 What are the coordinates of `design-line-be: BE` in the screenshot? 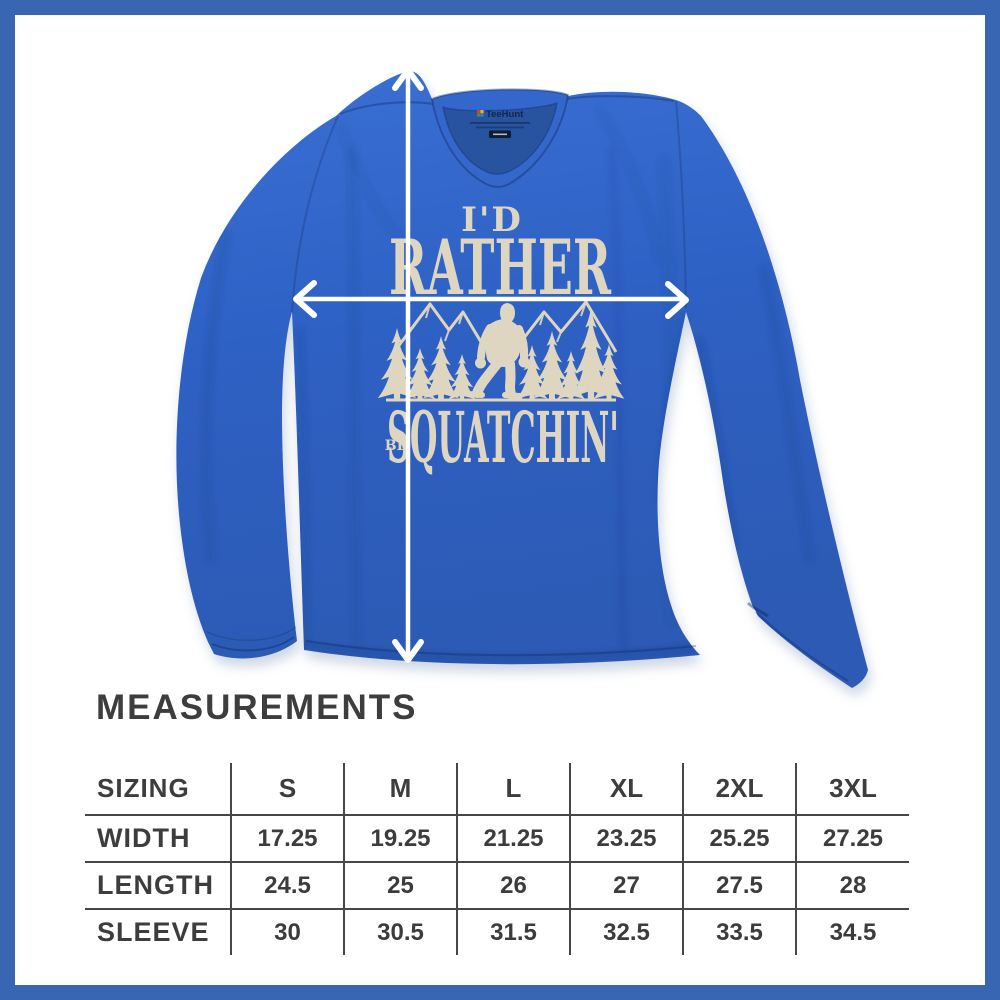 It's located at (396, 446).